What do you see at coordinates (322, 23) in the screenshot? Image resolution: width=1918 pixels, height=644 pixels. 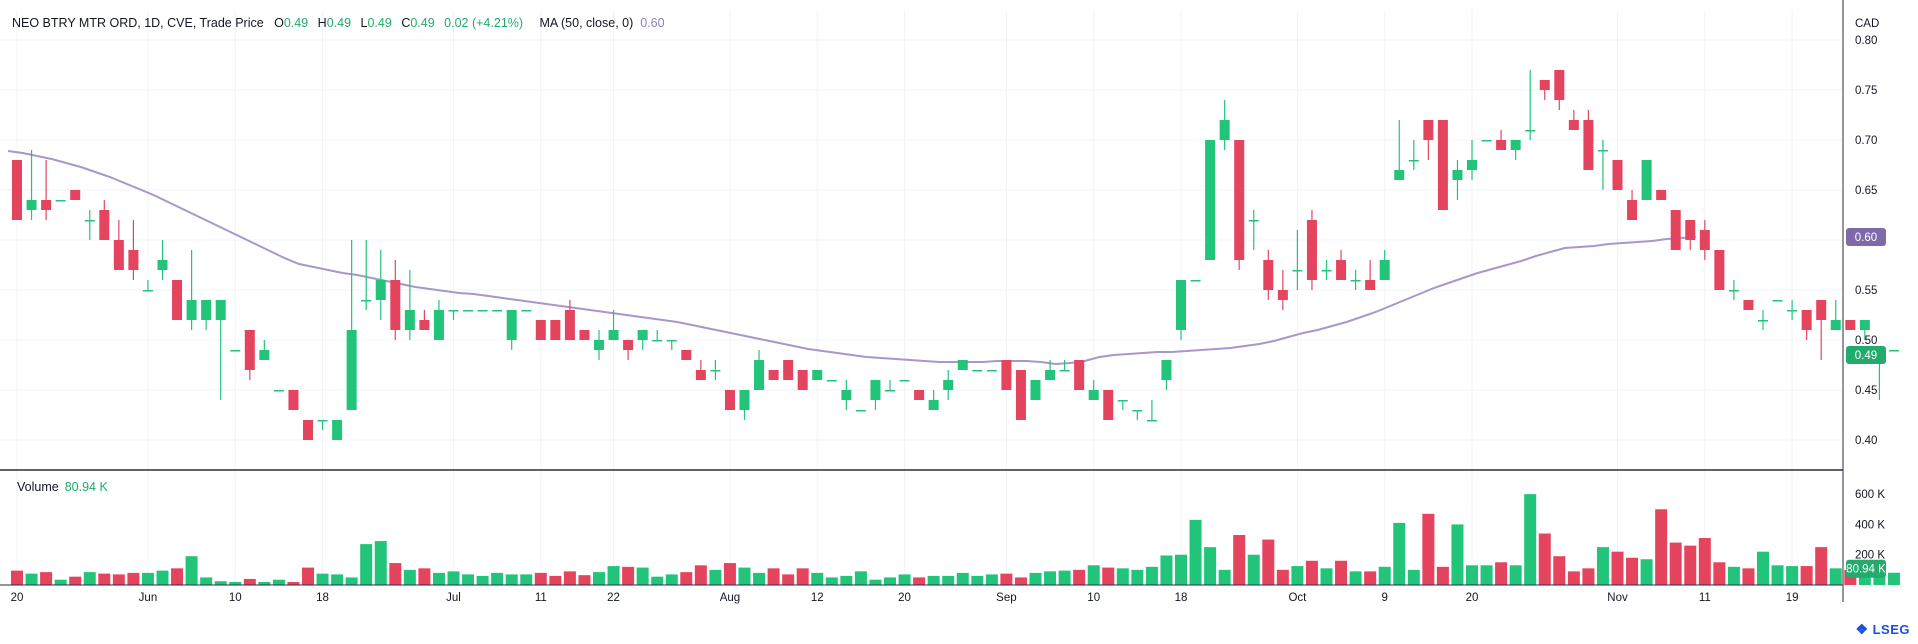 I see `high-label: H` at bounding box center [322, 23].